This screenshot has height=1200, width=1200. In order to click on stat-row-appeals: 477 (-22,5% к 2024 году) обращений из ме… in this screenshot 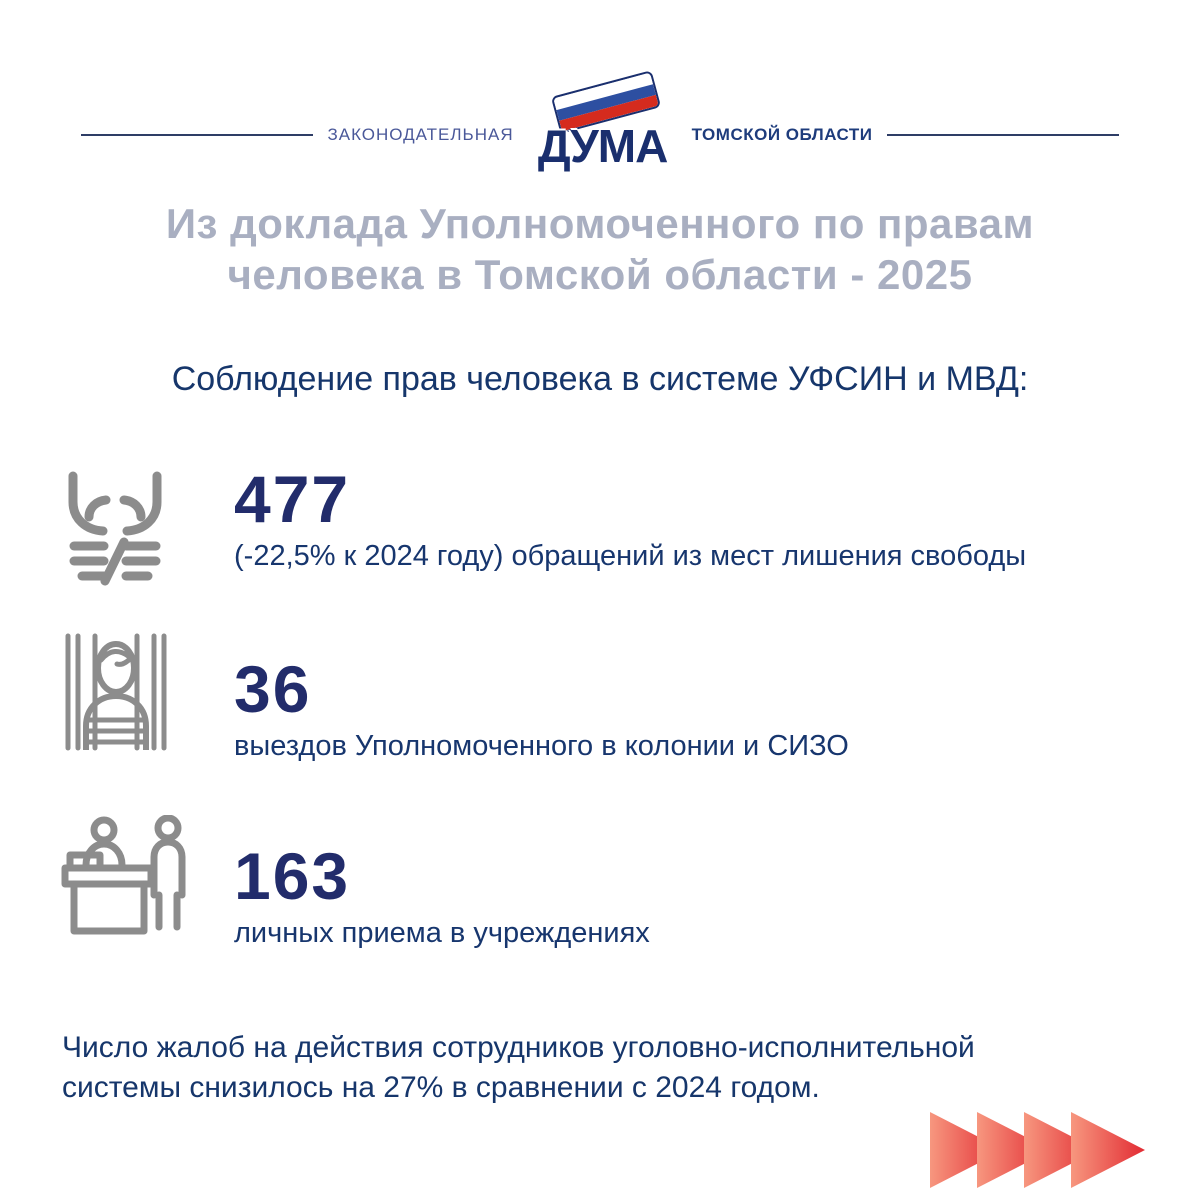, I will do `click(543, 526)`.